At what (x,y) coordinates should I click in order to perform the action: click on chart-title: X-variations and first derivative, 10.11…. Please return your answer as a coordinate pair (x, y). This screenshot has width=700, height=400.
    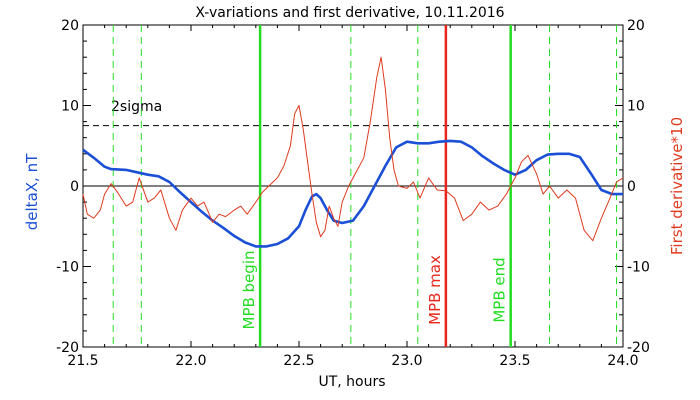
    Looking at the image, I should click on (349, 13).